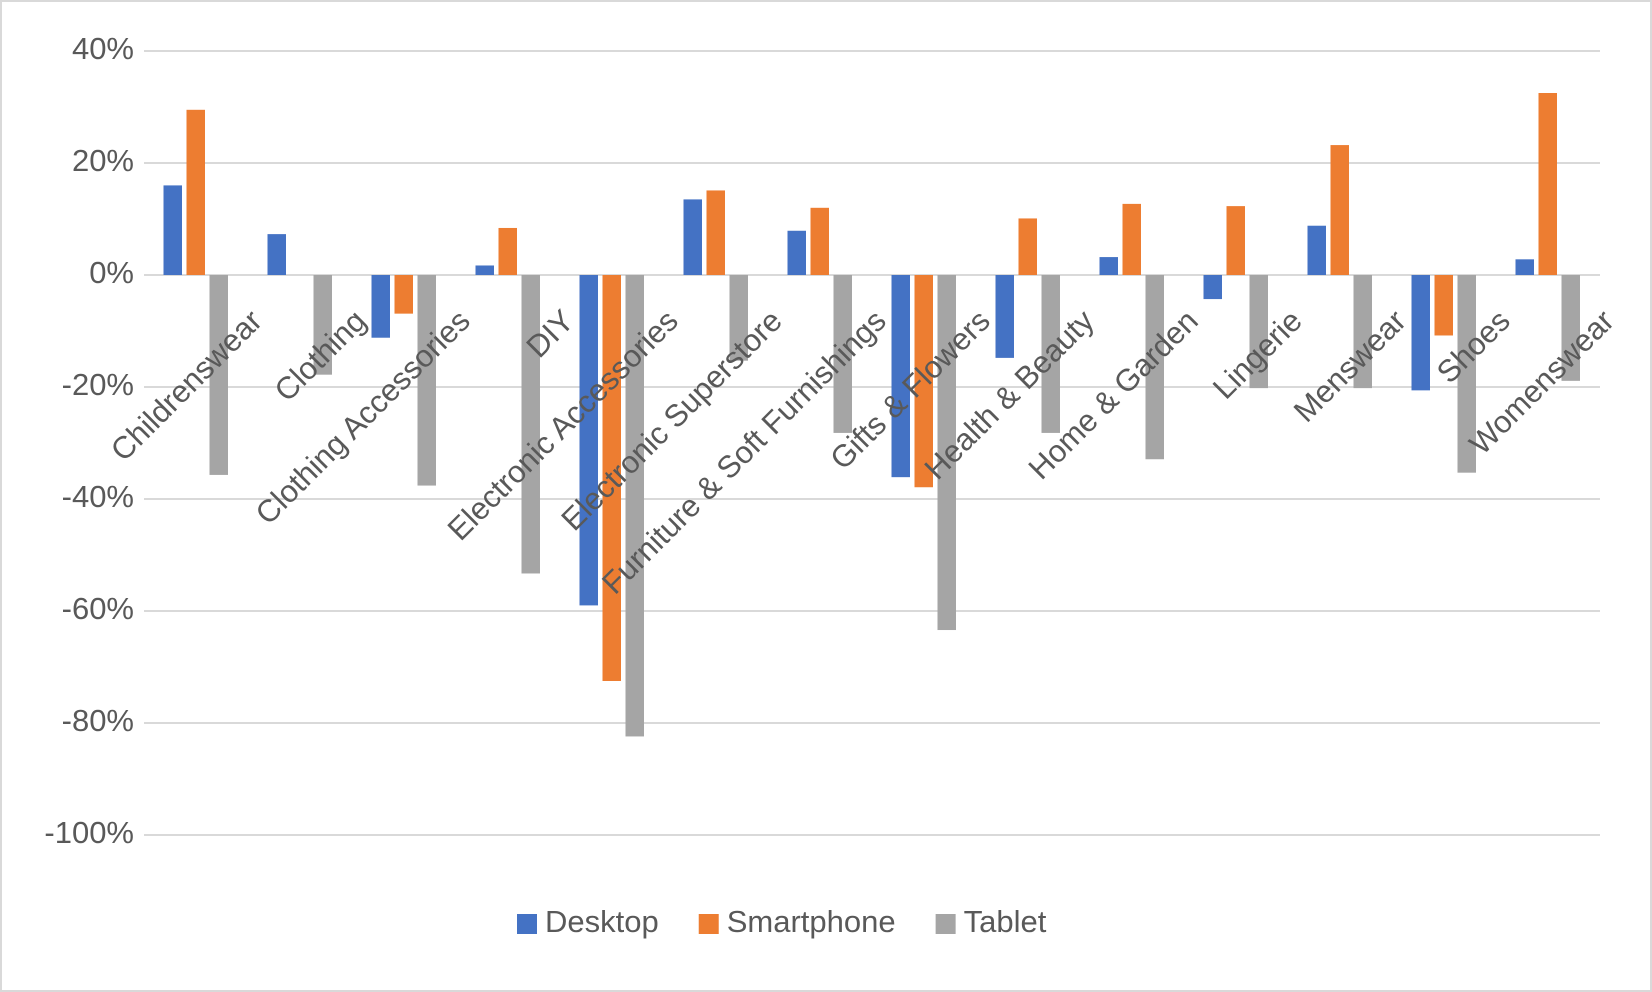 Image resolution: width=1652 pixels, height=992 pixels. I want to click on legend-label: Tablet, so click(1005, 921).